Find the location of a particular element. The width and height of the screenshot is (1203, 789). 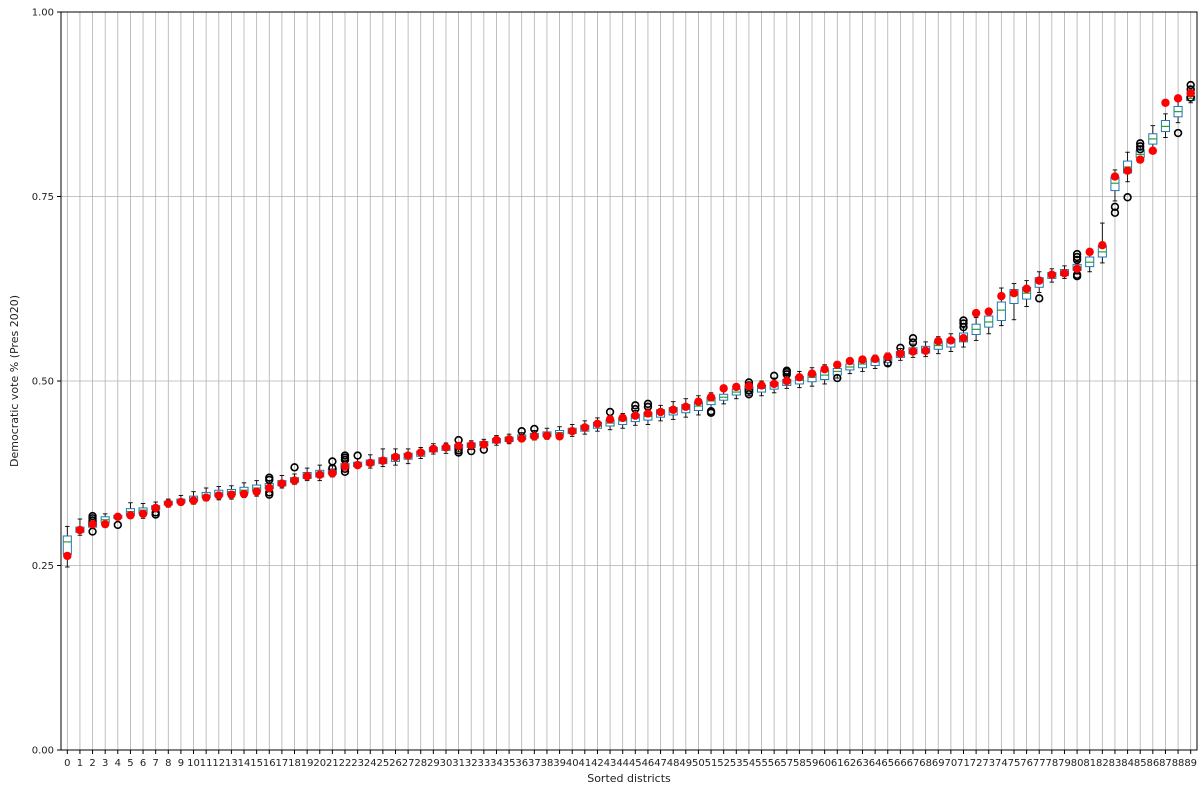

x-tick-label: 84 is located at coordinates (1127, 763).